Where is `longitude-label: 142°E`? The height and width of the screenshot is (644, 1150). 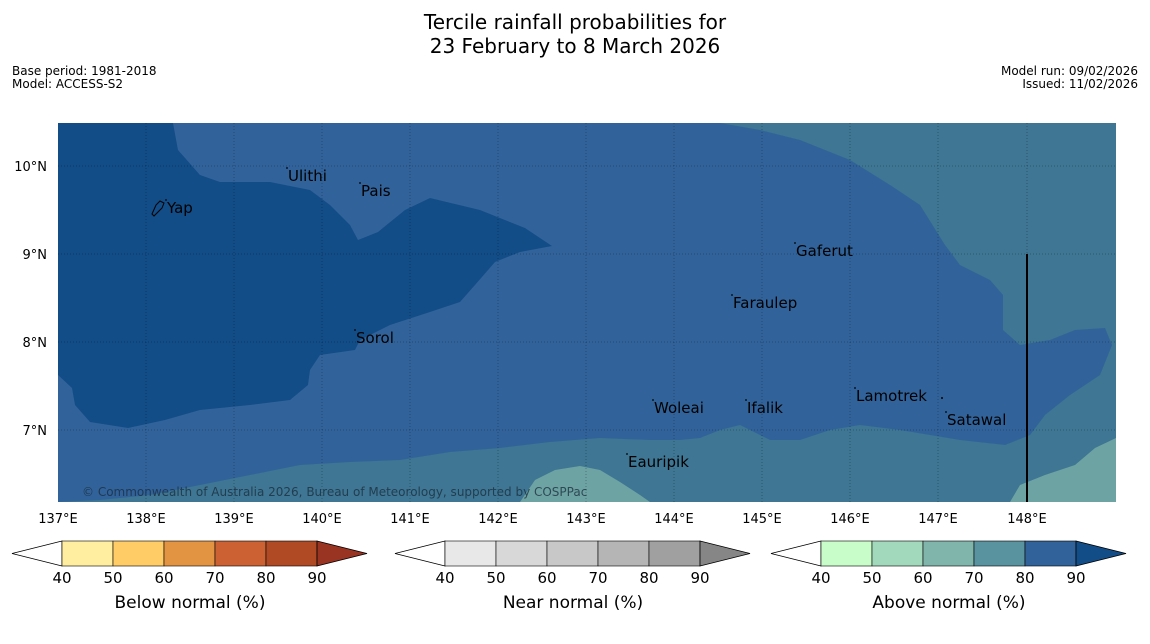
longitude-label: 142°E is located at coordinates (498, 519).